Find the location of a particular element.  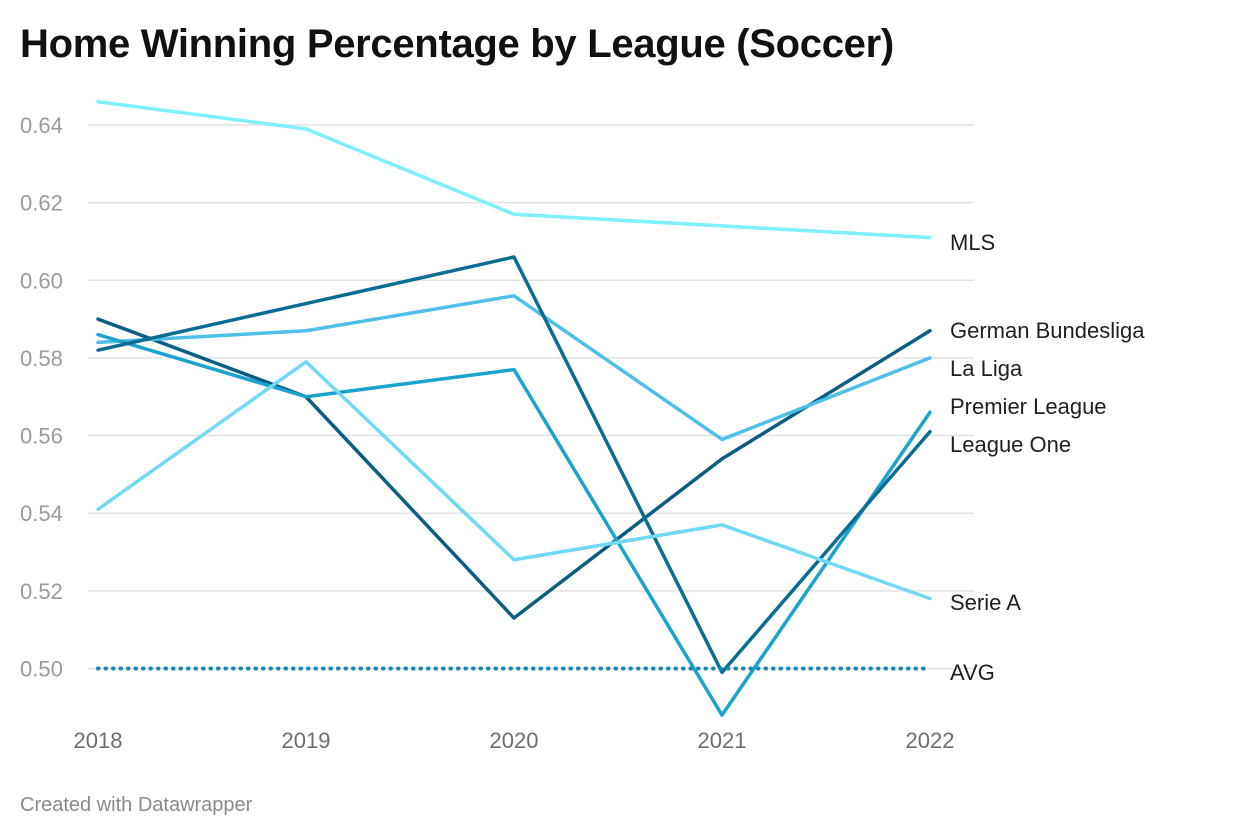

y-tick-label: 0.64 is located at coordinates (41, 125).